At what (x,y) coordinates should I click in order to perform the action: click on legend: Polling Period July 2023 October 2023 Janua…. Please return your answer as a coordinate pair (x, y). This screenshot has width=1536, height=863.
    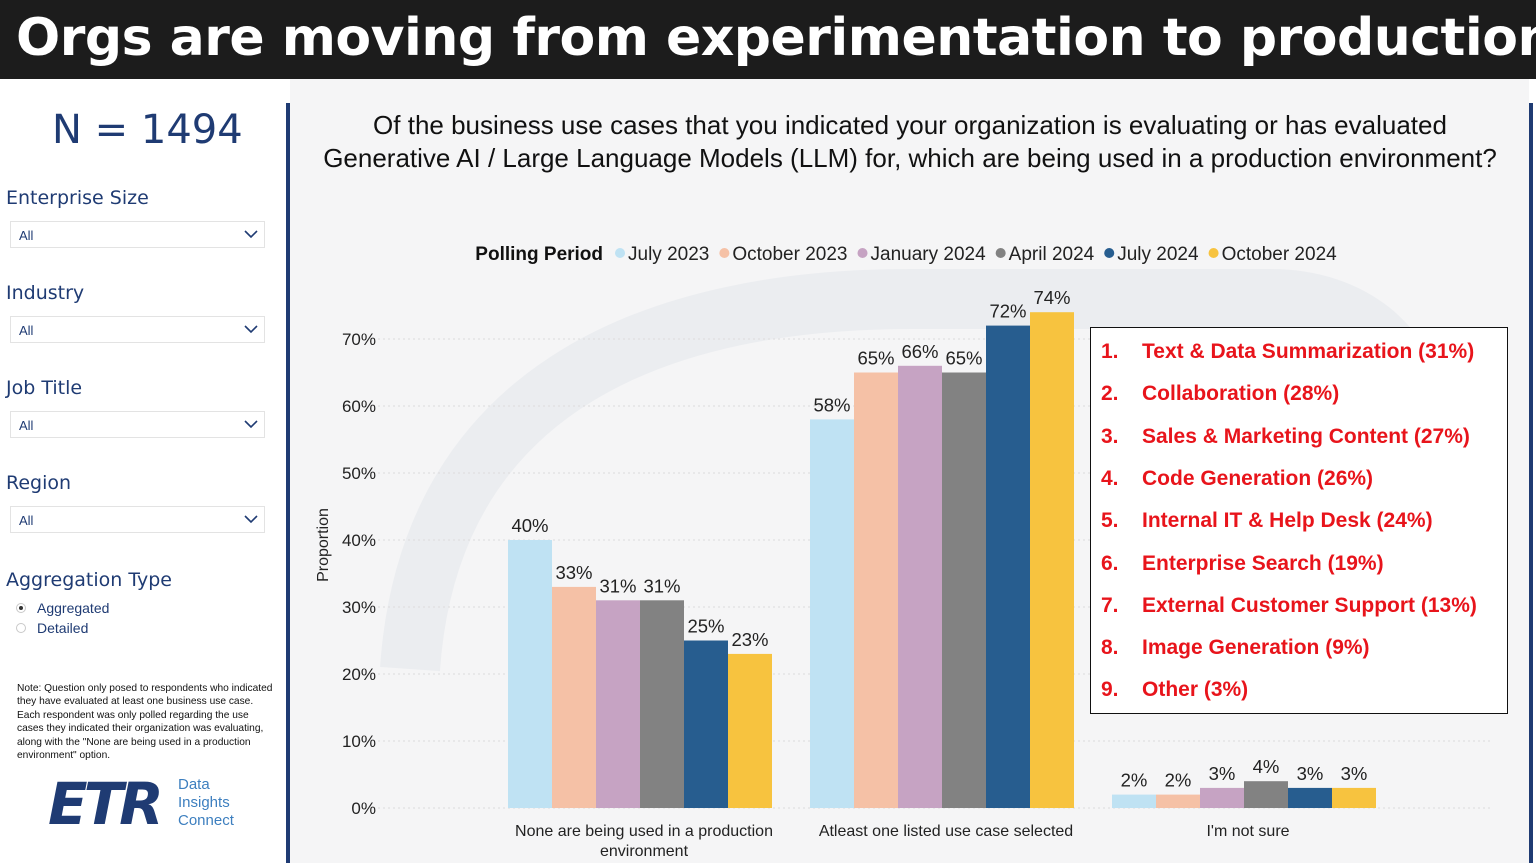
    Looking at the image, I should click on (906, 254).